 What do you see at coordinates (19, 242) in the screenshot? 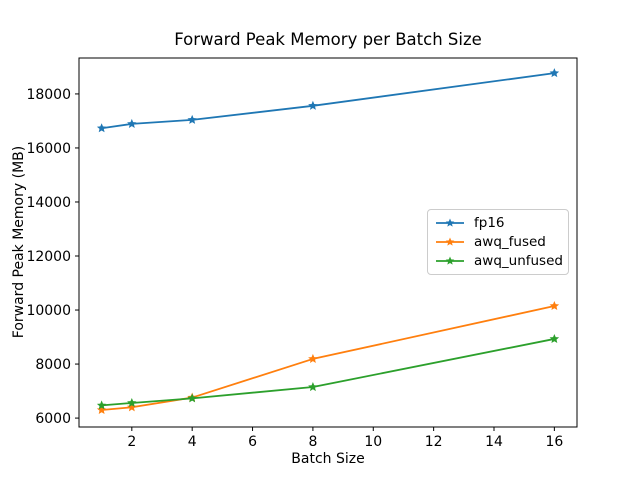
I see `y-axis-label: Forward Peak Memory (MB)` at bounding box center [19, 242].